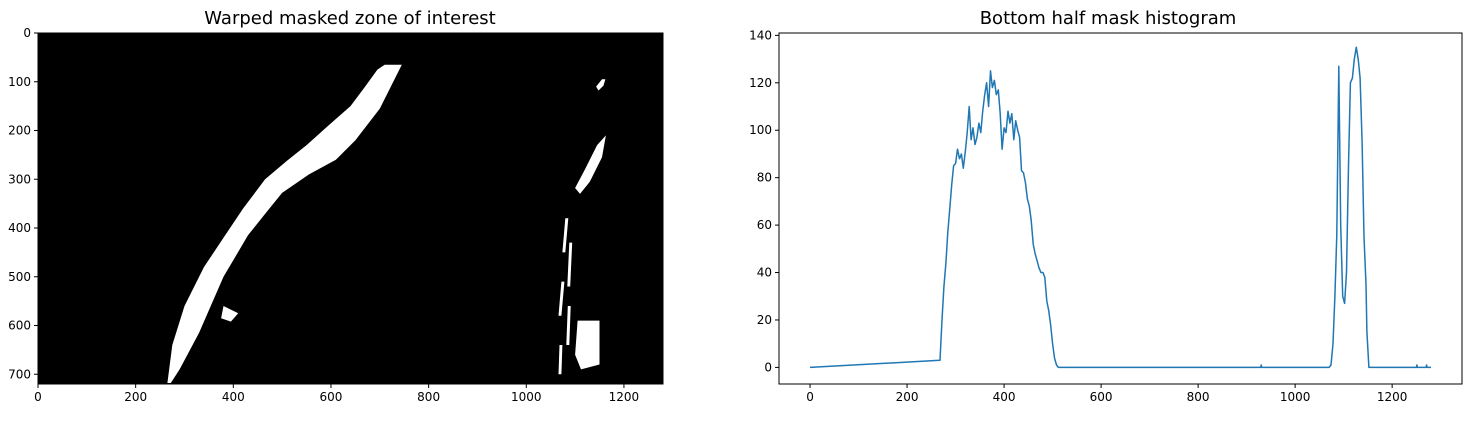 This screenshot has width=1479, height=421. What do you see at coordinates (233, 397) in the screenshot?
I see `image-x-tick-label: 400` at bounding box center [233, 397].